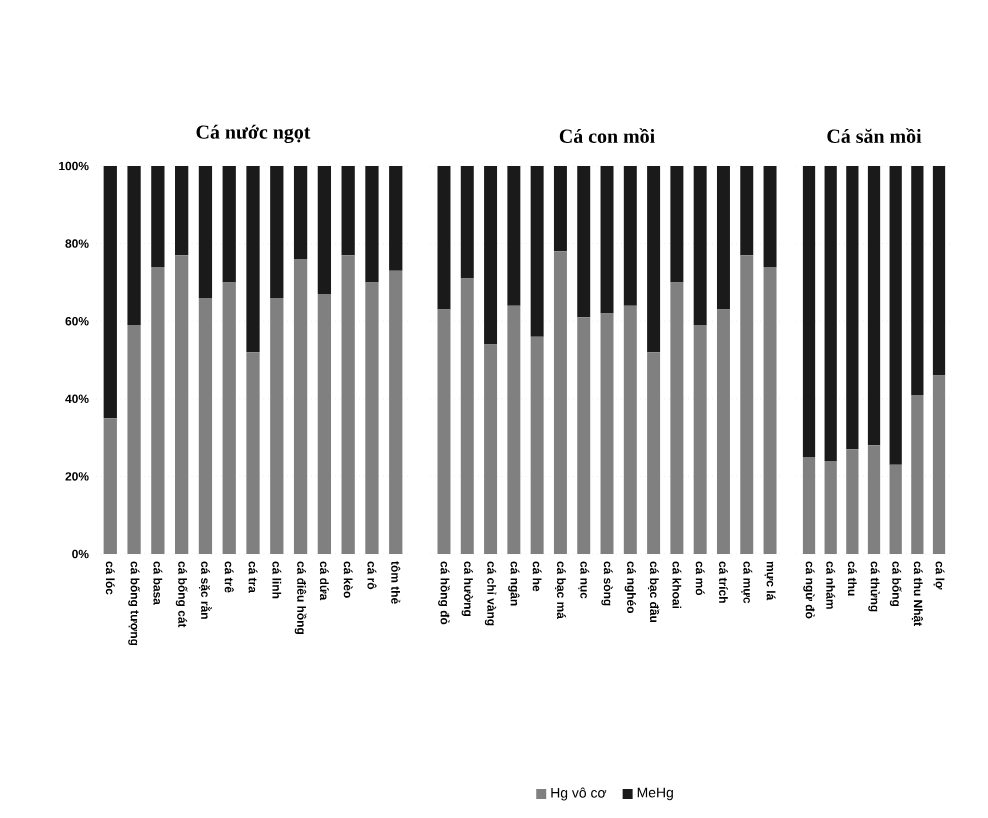 This screenshot has height=818, width=988. Describe the element at coordinates (874, 135) in the screenshot. I see `chart-title: Cá săn mồi` at that location.